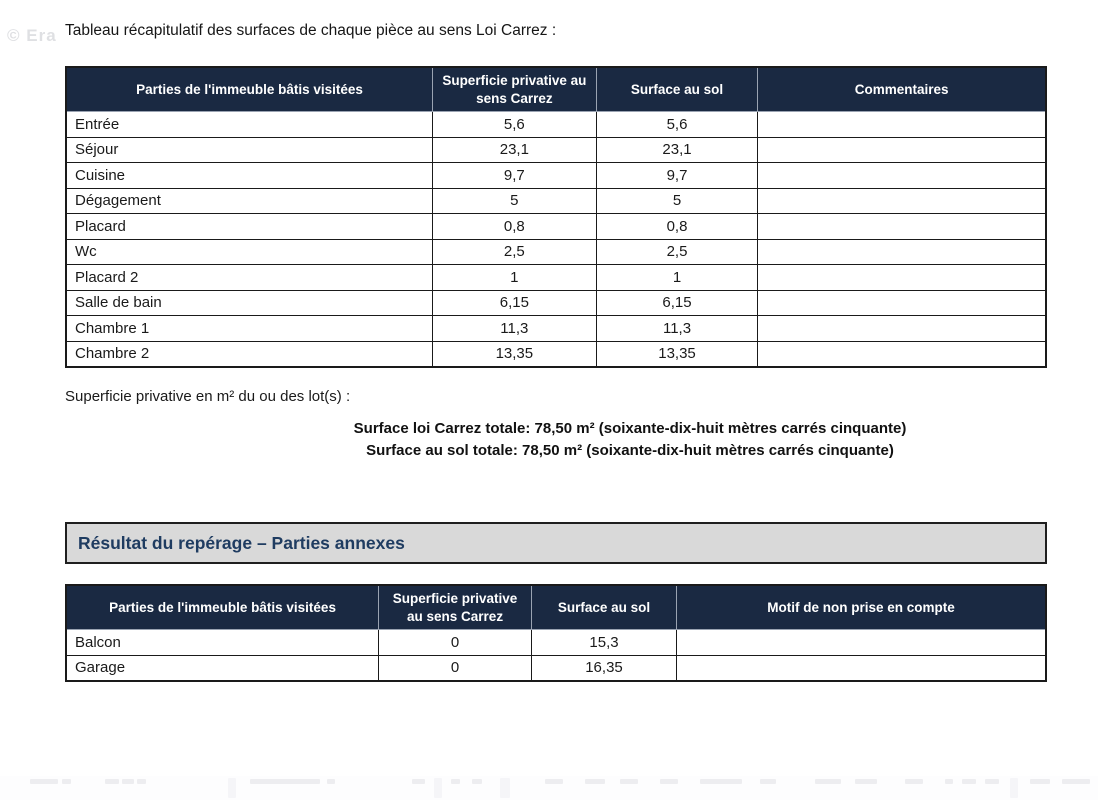 The width and height of the screenshot is (1098, 800). I want to click on carrez-value-cell: 2,5, so click(514, 252).